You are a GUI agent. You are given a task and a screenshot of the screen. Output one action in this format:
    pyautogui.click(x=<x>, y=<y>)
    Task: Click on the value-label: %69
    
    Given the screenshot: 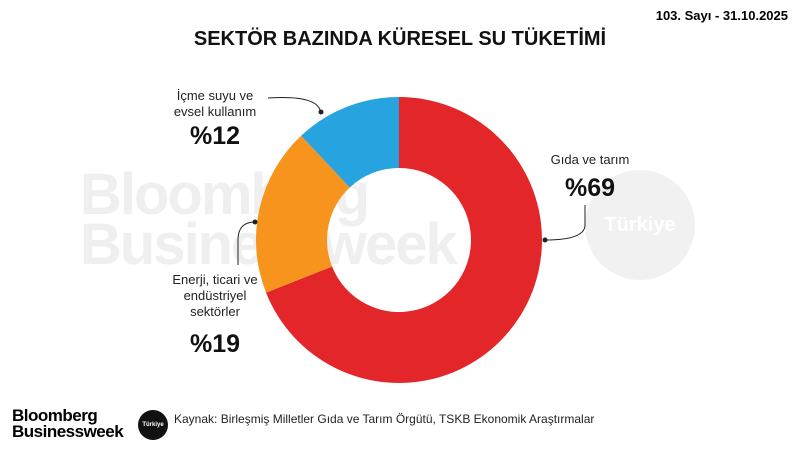 What is the action you would take?
    pyautogui.click(x=590, y=188)
    